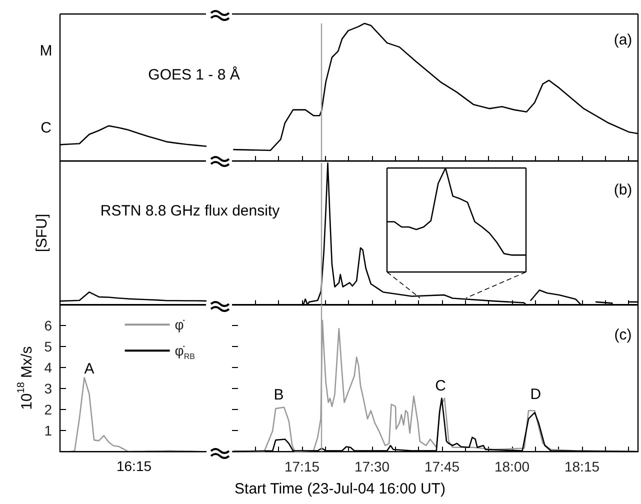 This screenshot has height=504, width=641. I want to click on x-tick-label: 18:15, so click(582, 466).